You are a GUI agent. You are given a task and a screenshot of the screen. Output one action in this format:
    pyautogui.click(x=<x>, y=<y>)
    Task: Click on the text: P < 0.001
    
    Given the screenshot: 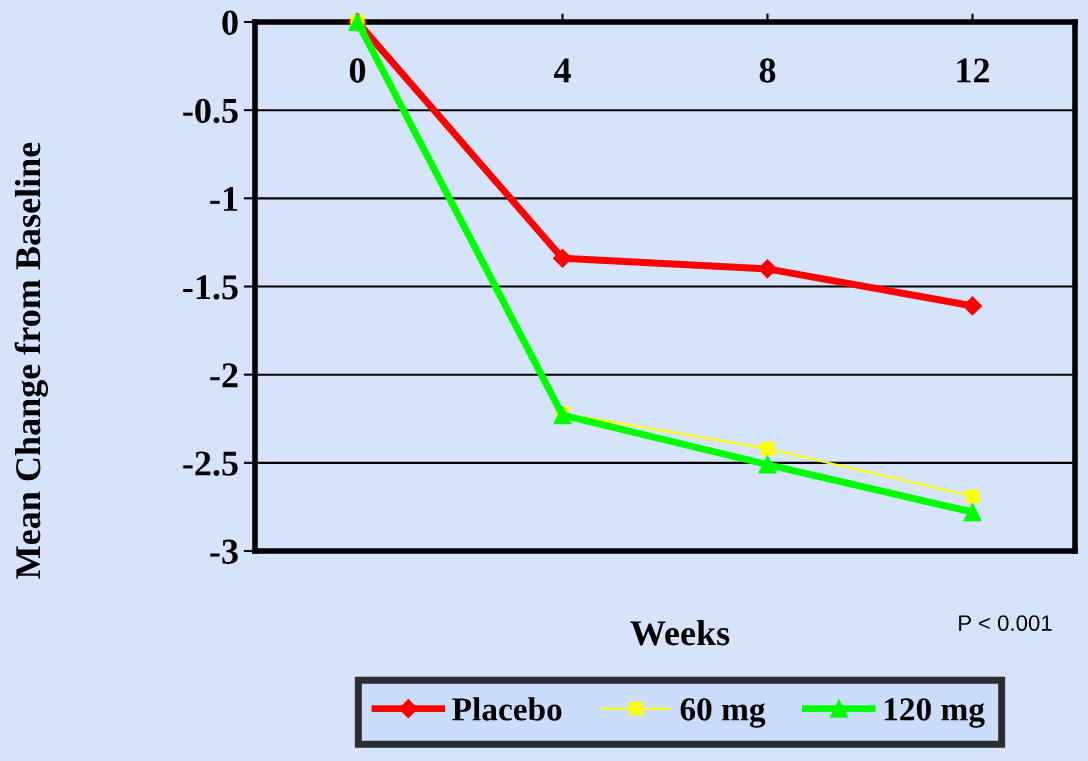 What is the action you would take?
    pyautogui.click(x=1005, y=623)
    